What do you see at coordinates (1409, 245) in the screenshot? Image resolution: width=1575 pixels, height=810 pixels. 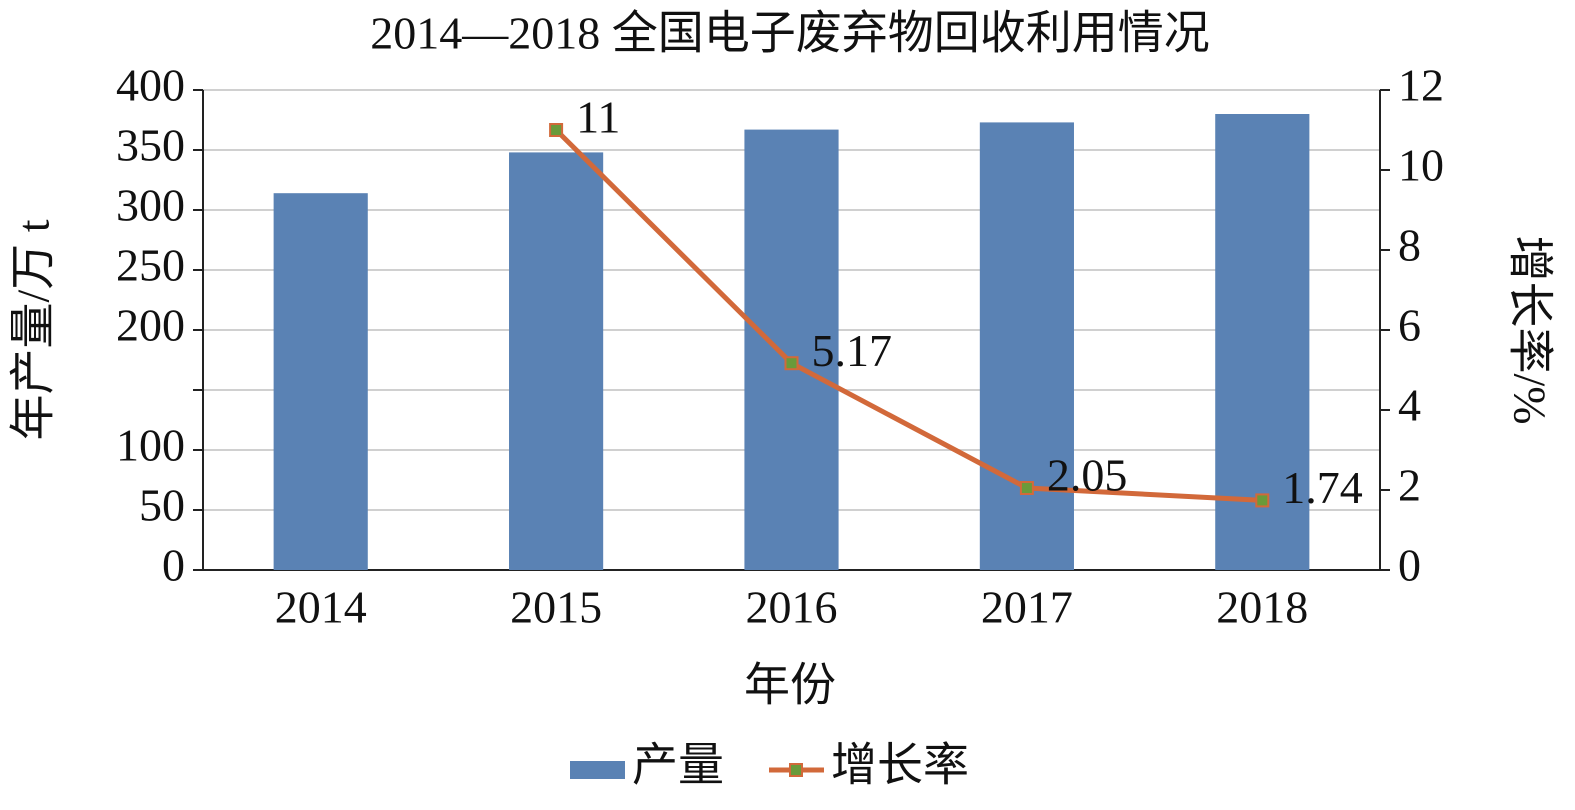 I see `y2-tick-label: 8` at bounding box center [1409, 245].